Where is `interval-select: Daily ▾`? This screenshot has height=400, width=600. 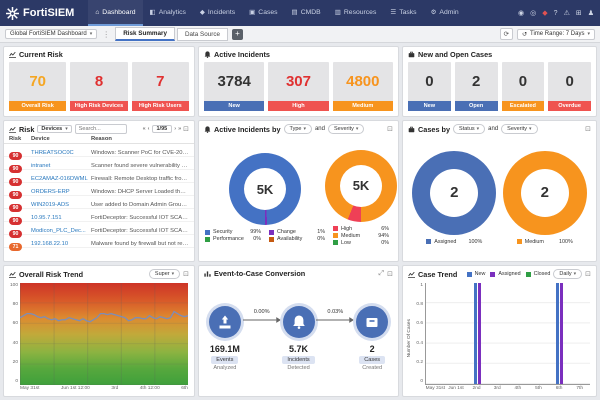 interval-select: Daily ▾ is located at coordinates (568, 274).